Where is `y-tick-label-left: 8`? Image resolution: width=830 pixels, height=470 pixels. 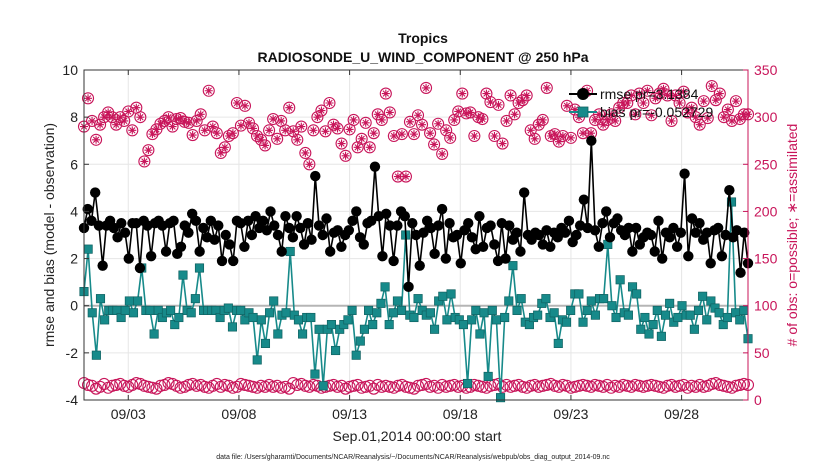
y-tick-label-left: 8 is located at coordinates (74, 117).